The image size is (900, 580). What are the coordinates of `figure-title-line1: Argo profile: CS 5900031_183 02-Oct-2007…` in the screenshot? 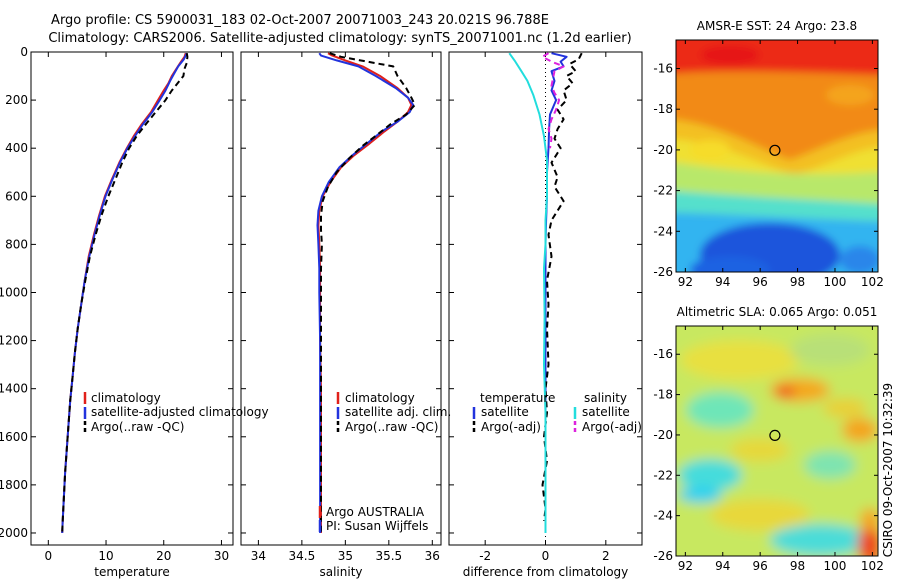 It's located at (300, 20).